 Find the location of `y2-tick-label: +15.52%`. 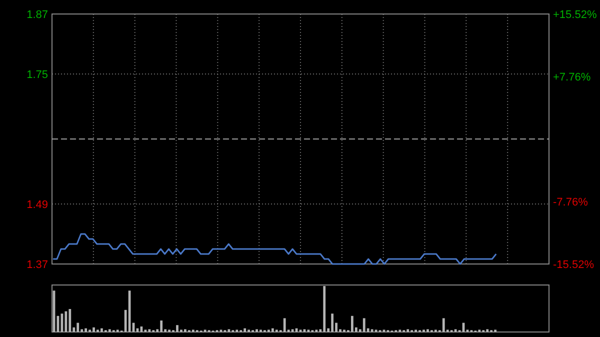

y2-tick-label: +15.52% is located at coordinates (575, 14).